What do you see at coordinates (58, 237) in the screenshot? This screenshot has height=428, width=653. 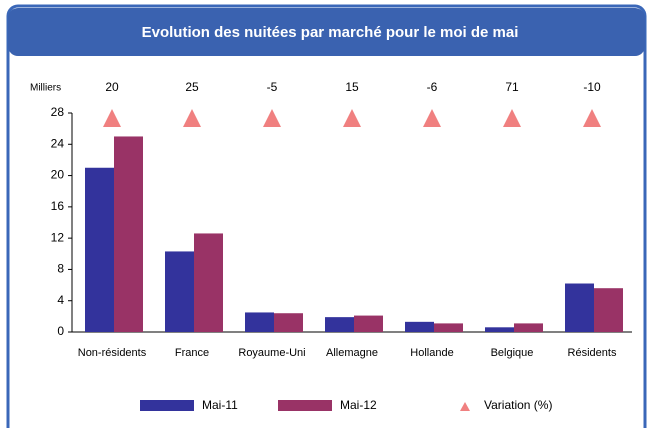 I see `y-tick-label: 12` at bounding box center [58, 237].